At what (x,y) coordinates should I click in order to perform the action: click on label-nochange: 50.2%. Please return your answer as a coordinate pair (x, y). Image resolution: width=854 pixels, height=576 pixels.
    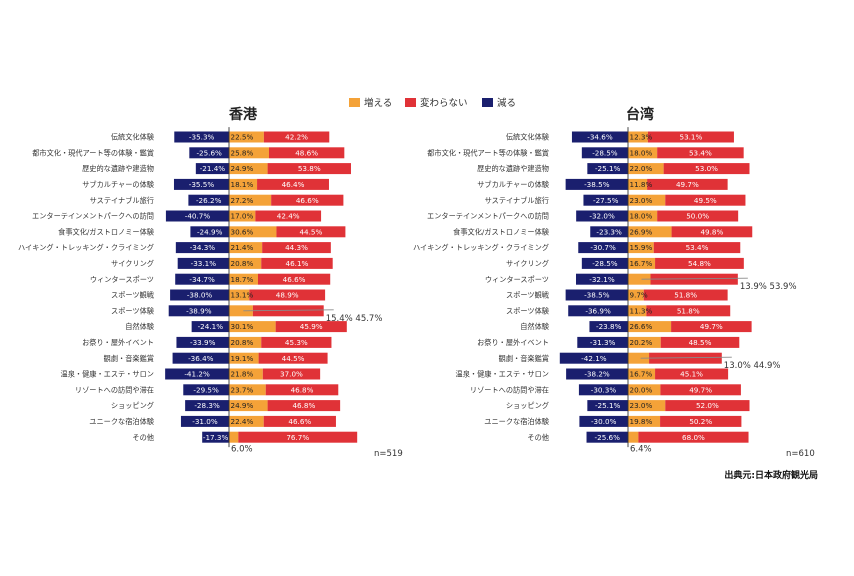
    Looking at the image, I should click on (700, 421).